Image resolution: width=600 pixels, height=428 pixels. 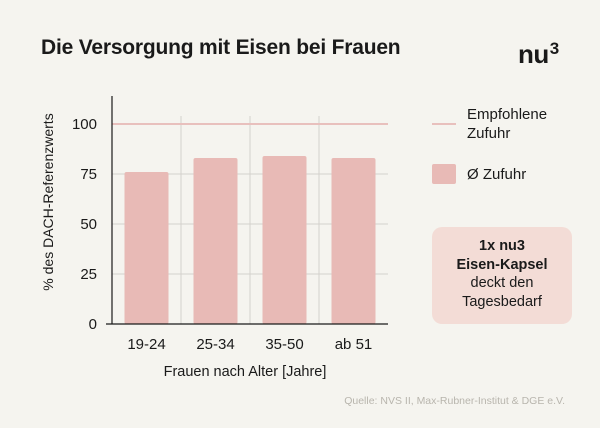 What do you see at coordinates (48, 202) in the screenshot?
I see `y-axis-label: % des DACH-Referenzwerts` at bounding box center [48, 202].